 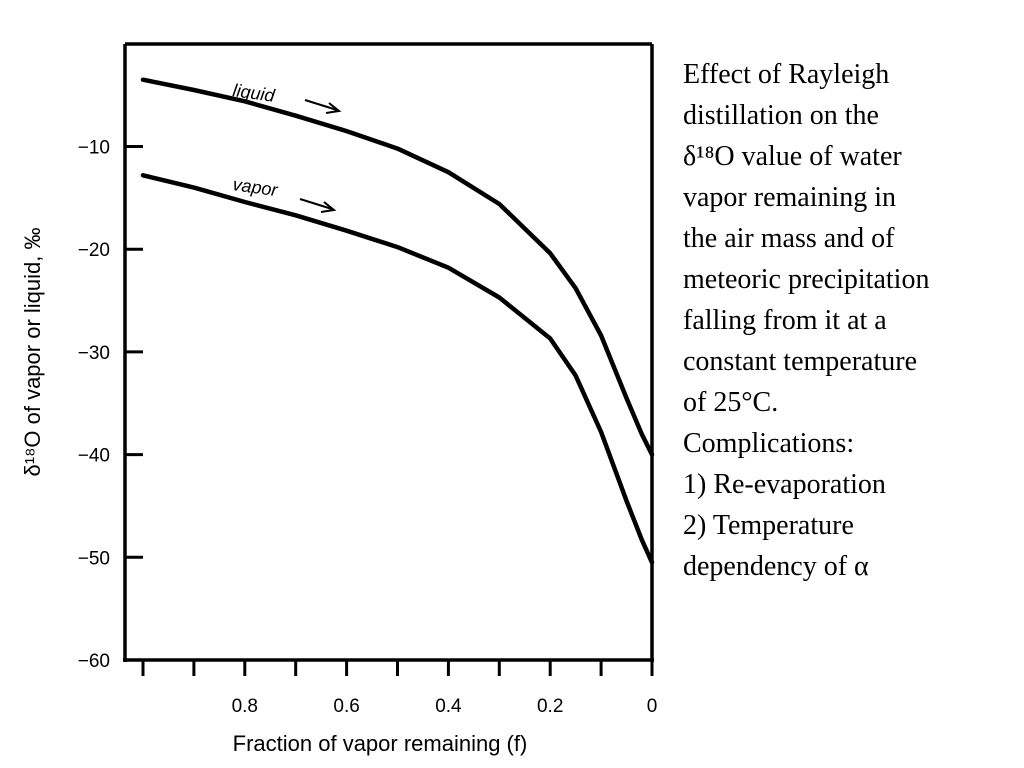 What do you see at coordinates (380, 743) in the screenshot?
I see `x-axis-title: Fraction of vapor remaining (f)` at bounding box center [380, 743].